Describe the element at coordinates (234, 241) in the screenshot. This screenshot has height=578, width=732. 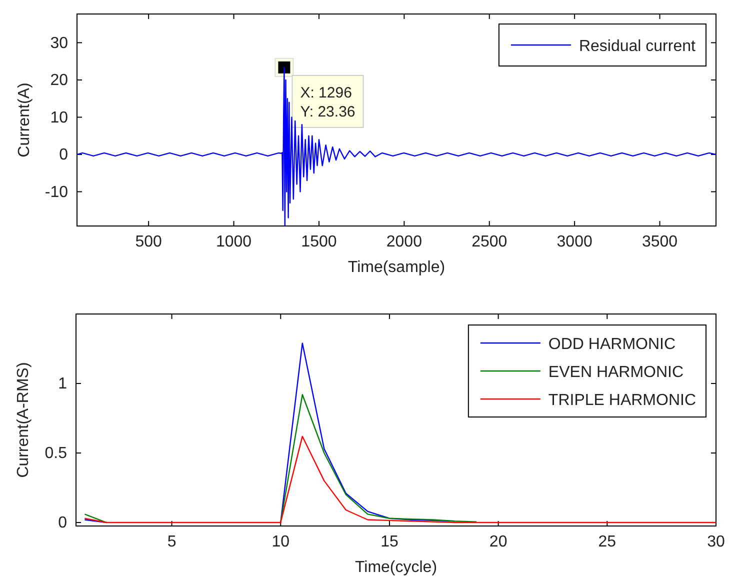
I see `x-tick-label: 1000` at that location.